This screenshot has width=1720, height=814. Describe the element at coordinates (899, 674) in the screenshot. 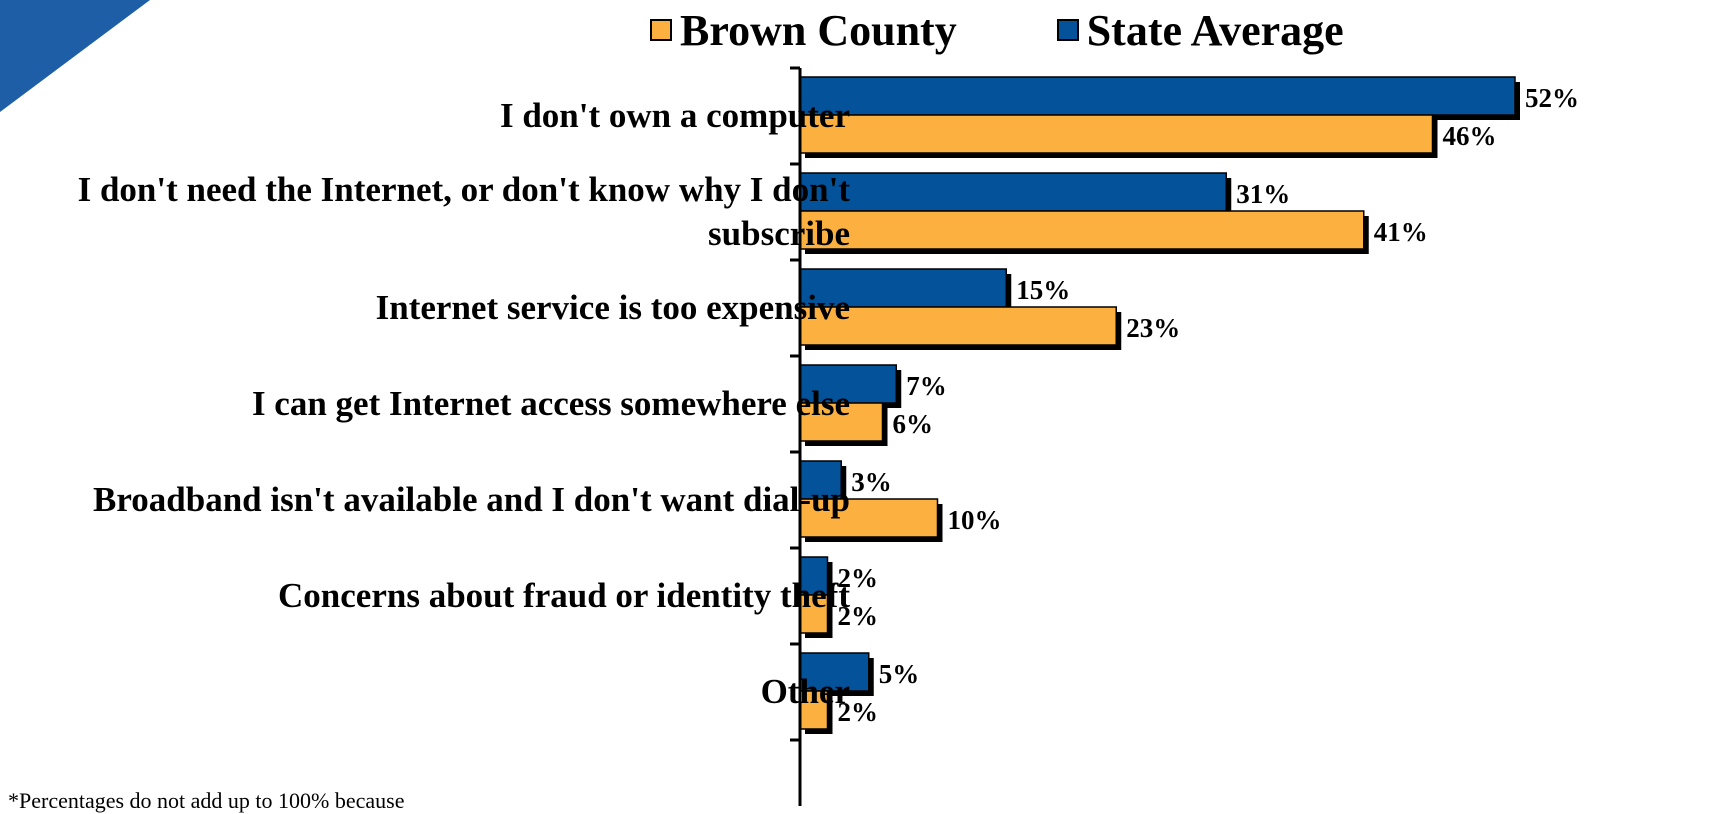

I see `data-label-state-average: 5%` at that location.